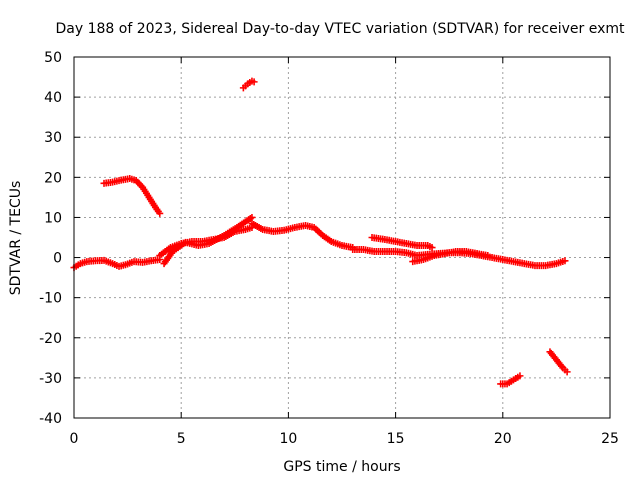 This screenshot has width=640, height=485. Describe the element at coordinates (450, 257) in the screenshot. I see `series-arc-afternoon-lower` at that location.